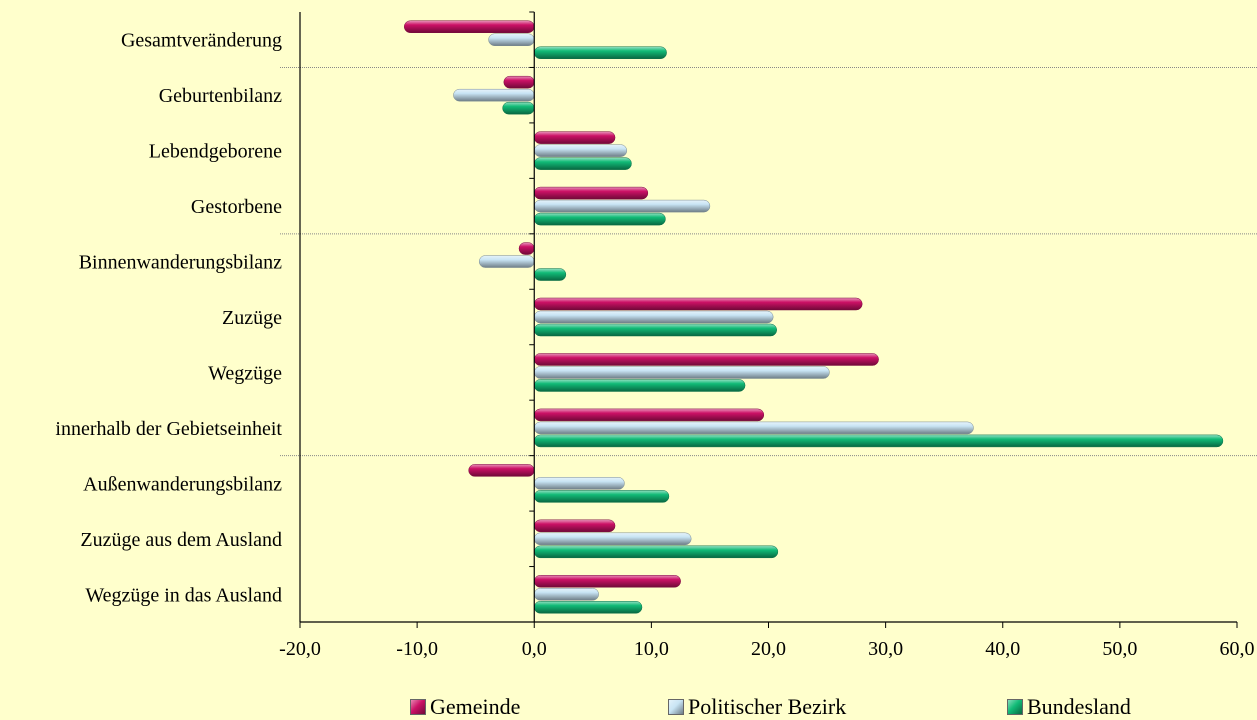 This screenshot has width=1257, height=720. Describe the element at coordinates (215, 152) in the screenshot. I see `category-label: Lebendgeborene` at that location.